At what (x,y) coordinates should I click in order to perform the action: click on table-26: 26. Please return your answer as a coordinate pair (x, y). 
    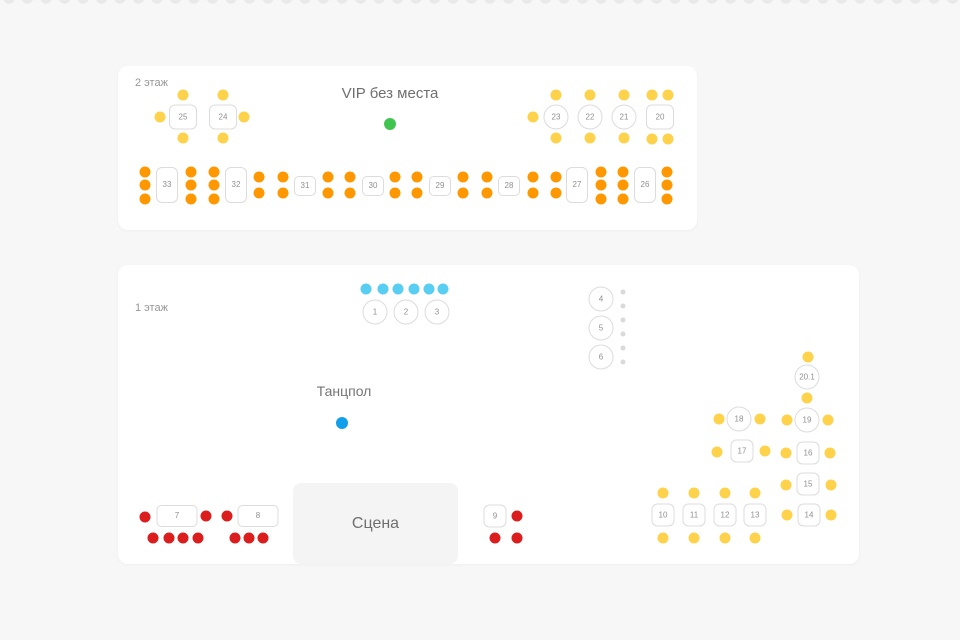
    Looking at the image, I should click on (645, 185).